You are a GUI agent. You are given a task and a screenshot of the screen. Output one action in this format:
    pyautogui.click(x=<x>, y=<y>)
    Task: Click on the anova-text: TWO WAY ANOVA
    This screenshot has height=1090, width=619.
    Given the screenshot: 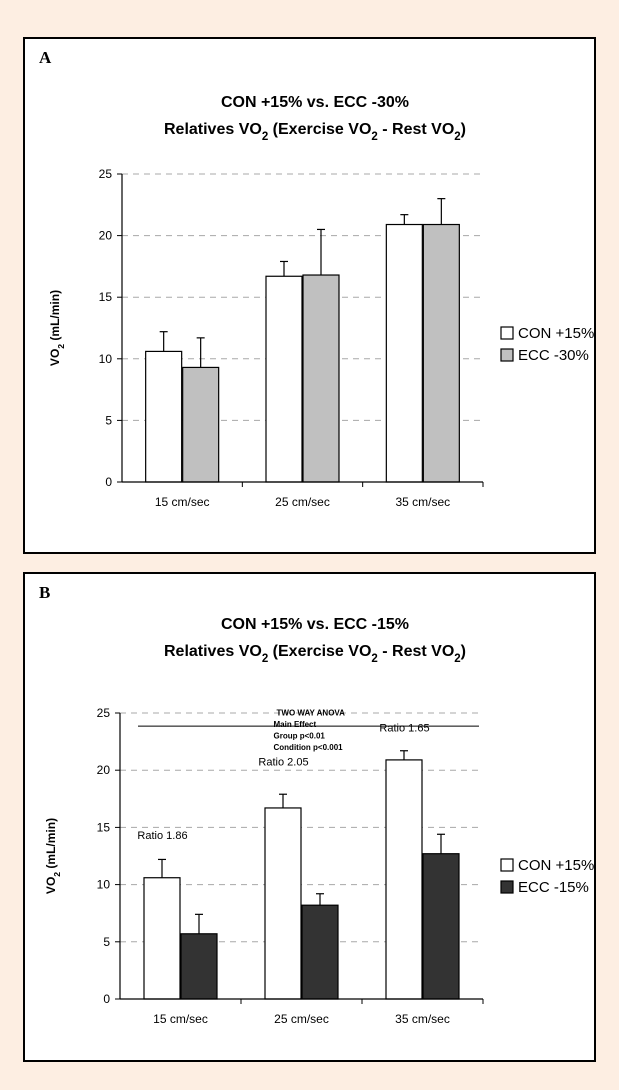 What is the action you would take?
    pyautogui.click(x=311, y=712)
    